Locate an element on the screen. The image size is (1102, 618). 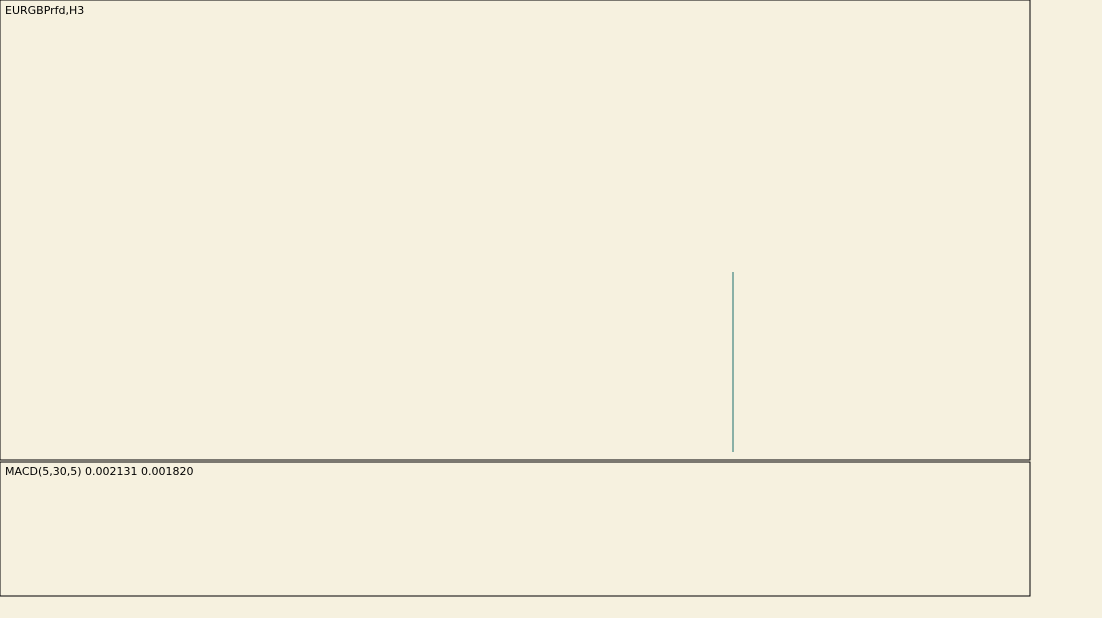
macd-label: MACD(5,30,5) 0.002131 0.001820 is located at coordinates (99, 471).